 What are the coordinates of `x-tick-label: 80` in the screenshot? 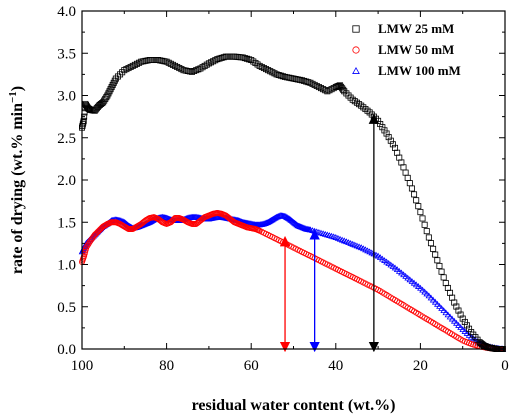 It's located at (166, 366).